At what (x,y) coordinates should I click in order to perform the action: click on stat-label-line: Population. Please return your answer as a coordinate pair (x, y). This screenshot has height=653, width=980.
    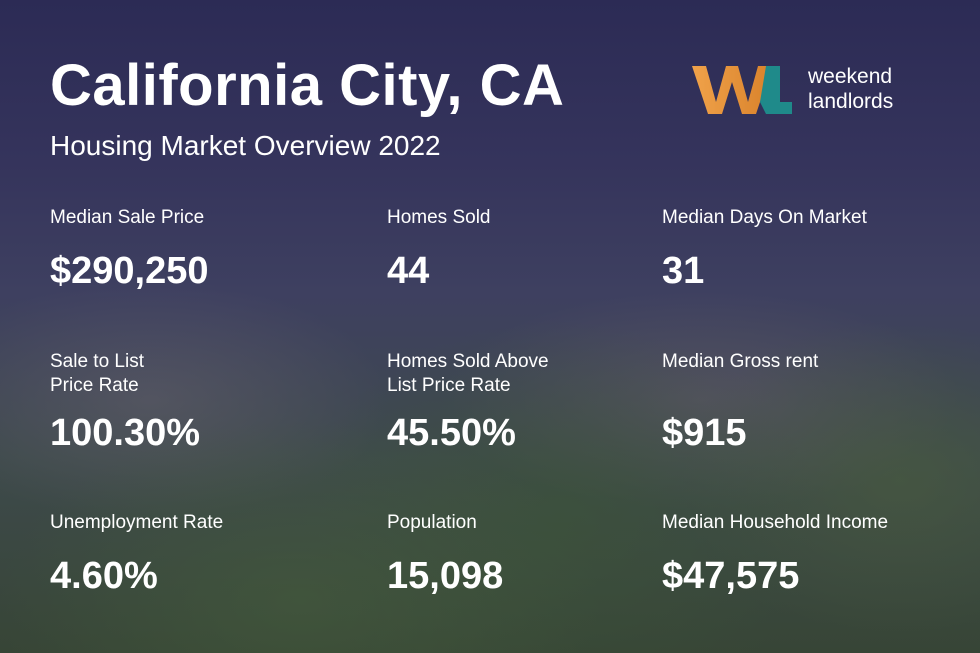
    Looking at the image, I should click on (432, 522).